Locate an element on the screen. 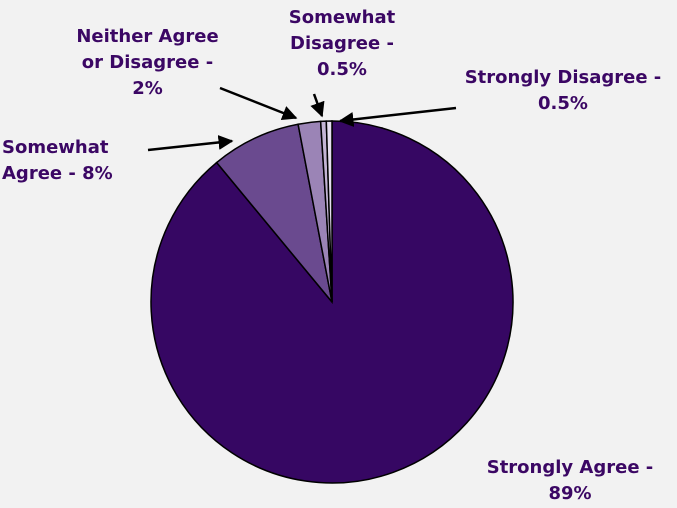 The width and height of the screenshot is (677, 508). pie-slice-somewhat-agree is located at coordinates (274, 213).